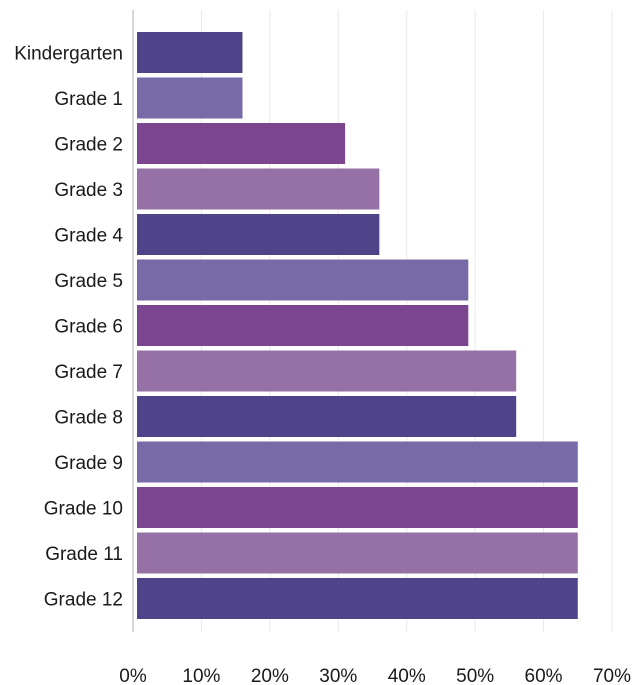  What do you see at coordinates (88, 372) in the screenshot?
I see `category-label: Grade 7` at bounding box center [88, 372].